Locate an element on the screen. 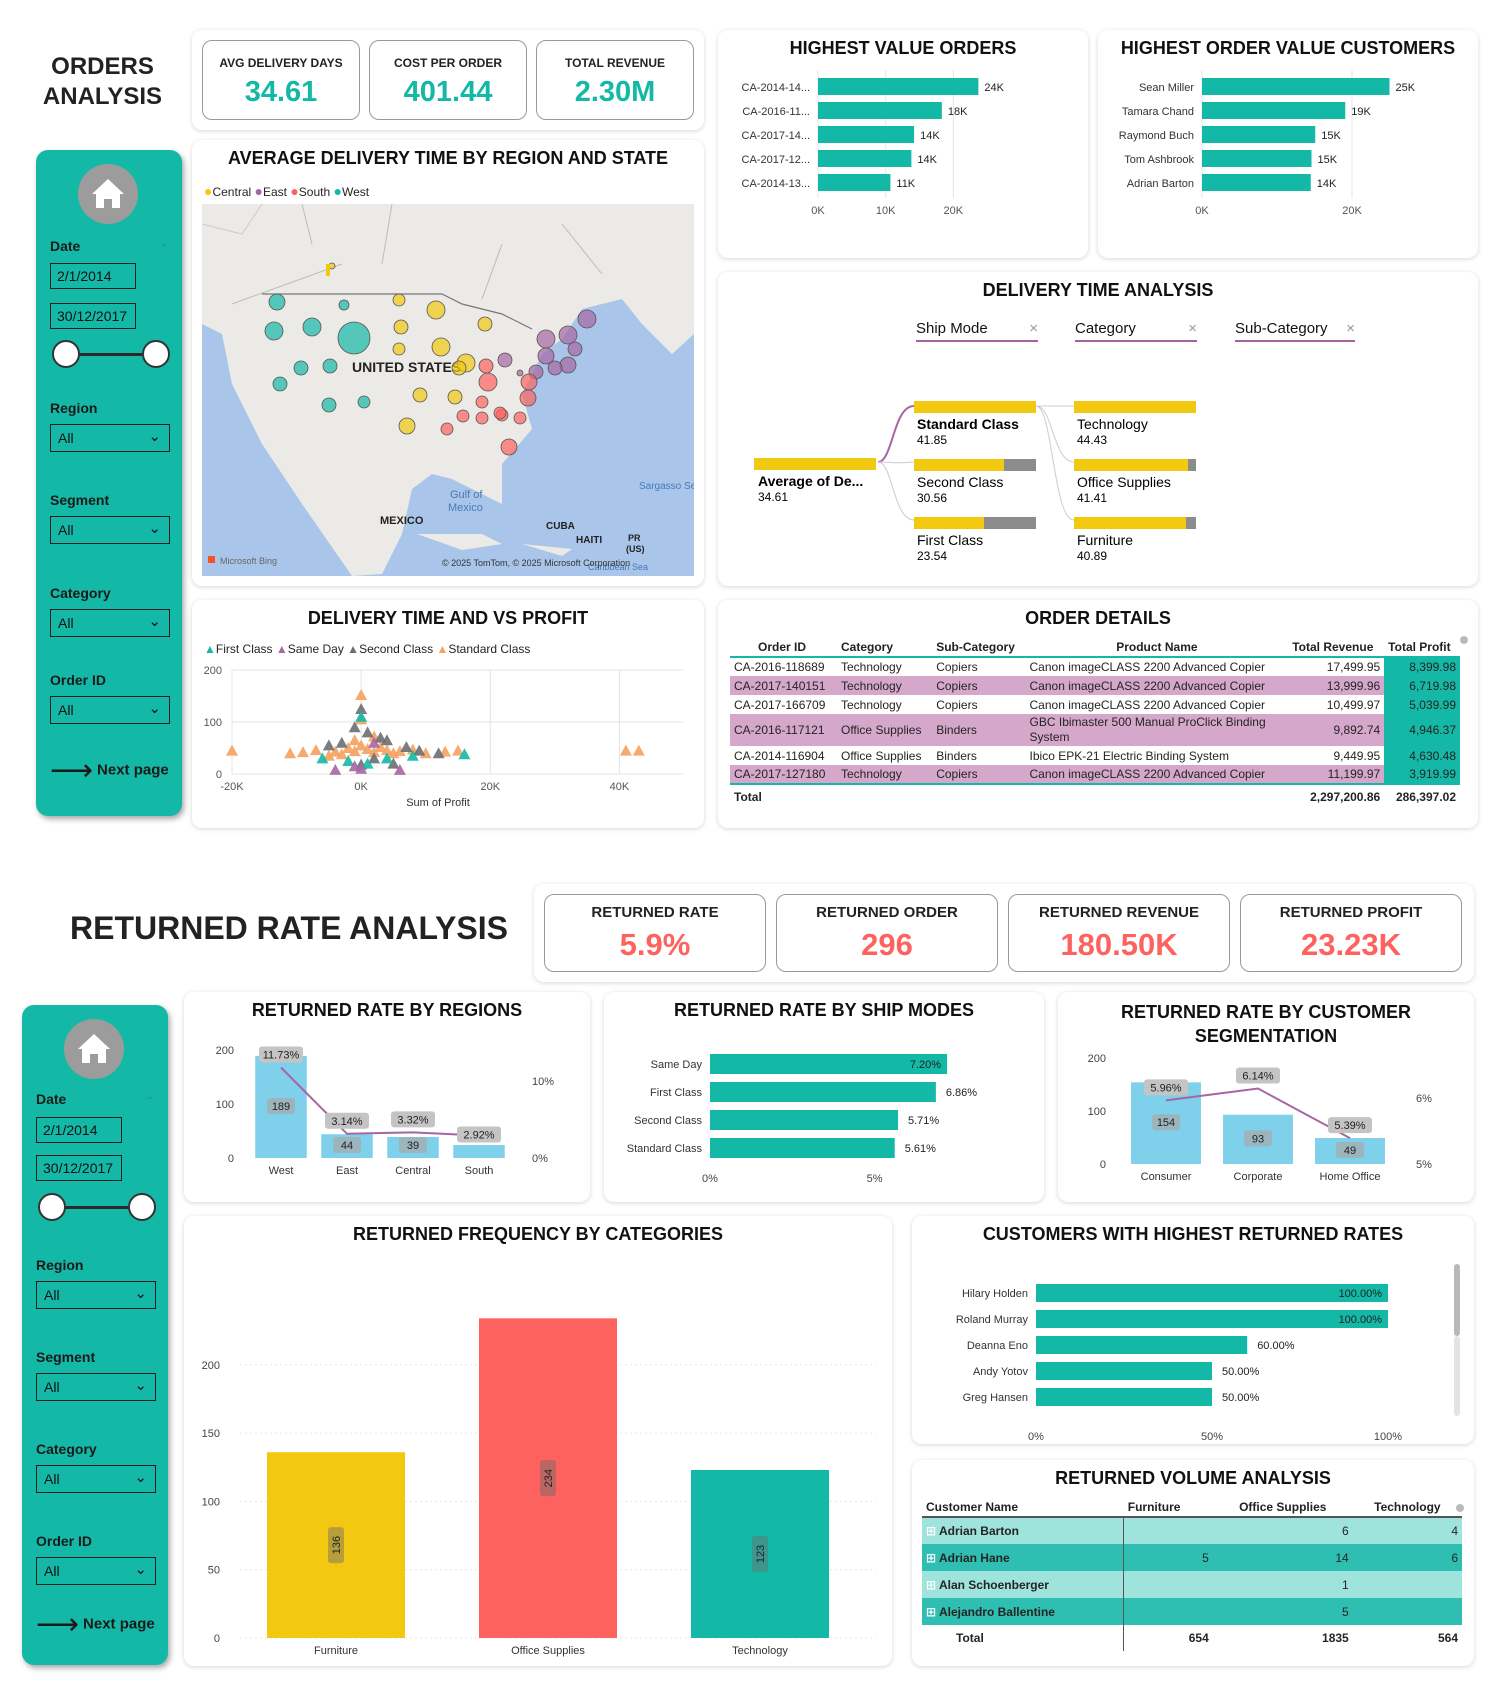 Image resolution: width=1505 pixels, height=1706 pixels. orderid-dropdown: All ⌄ is located at coordinates (96, 1571).